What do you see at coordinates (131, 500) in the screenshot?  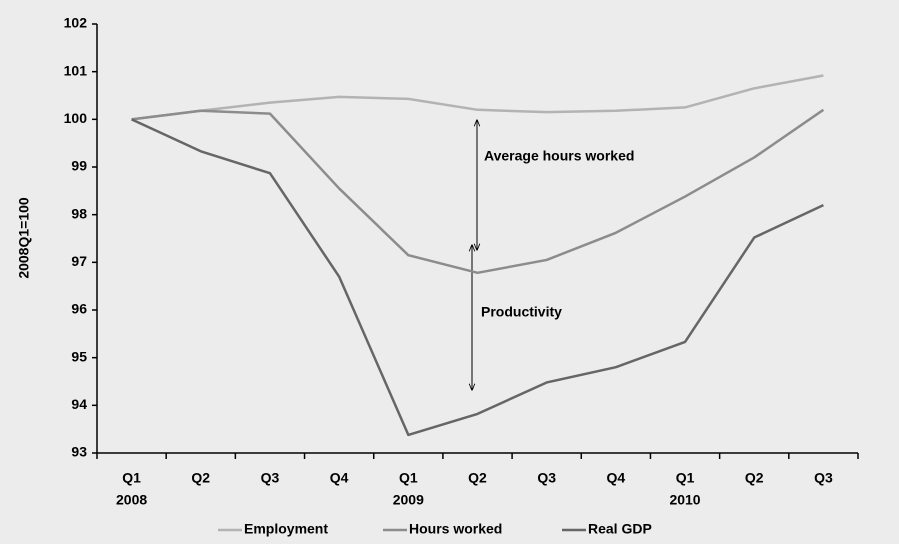 I see `x-group-label: 2008` at bounding box center [131, 500].